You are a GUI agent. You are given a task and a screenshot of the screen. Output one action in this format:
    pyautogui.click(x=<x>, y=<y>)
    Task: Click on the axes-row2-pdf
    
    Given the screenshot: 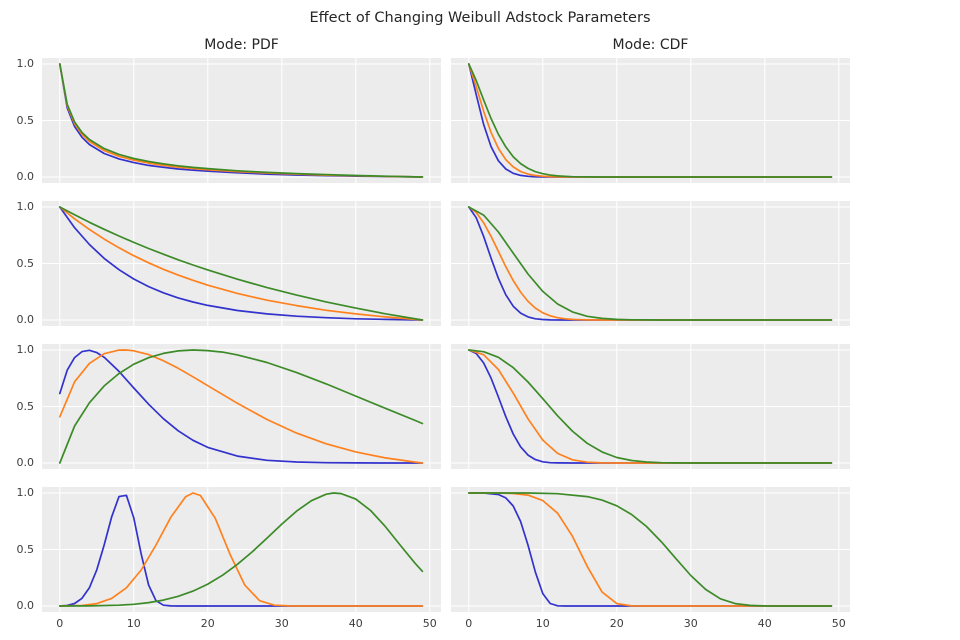 What is the action you would take?
    pyautogui.click(x=241, y=263)
    